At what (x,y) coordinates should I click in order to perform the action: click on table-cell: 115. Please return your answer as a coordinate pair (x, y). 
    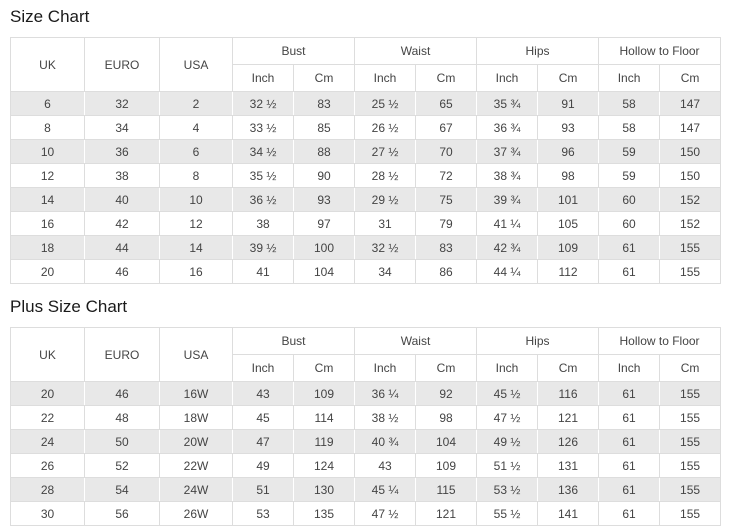
    Looking at the image, I should click on (446, 489).